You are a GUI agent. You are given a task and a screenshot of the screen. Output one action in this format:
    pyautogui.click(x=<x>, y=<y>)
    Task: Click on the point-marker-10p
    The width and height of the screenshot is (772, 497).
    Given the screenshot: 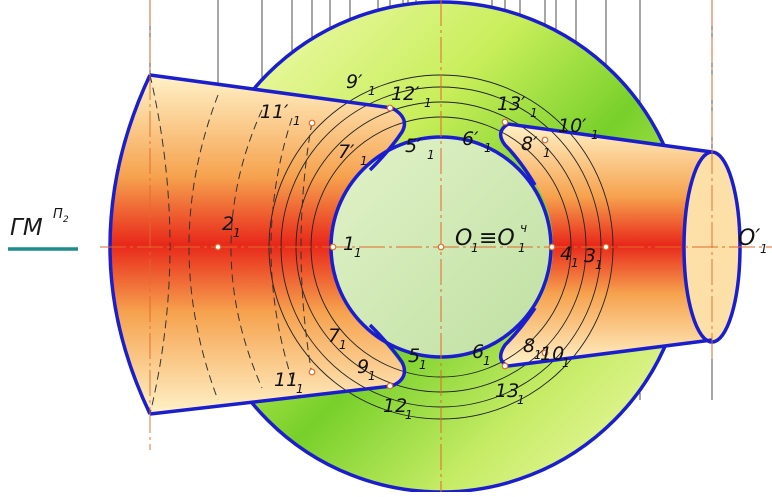 What is the action you would take?
    pyautogui.click(x=545, y=140)
    